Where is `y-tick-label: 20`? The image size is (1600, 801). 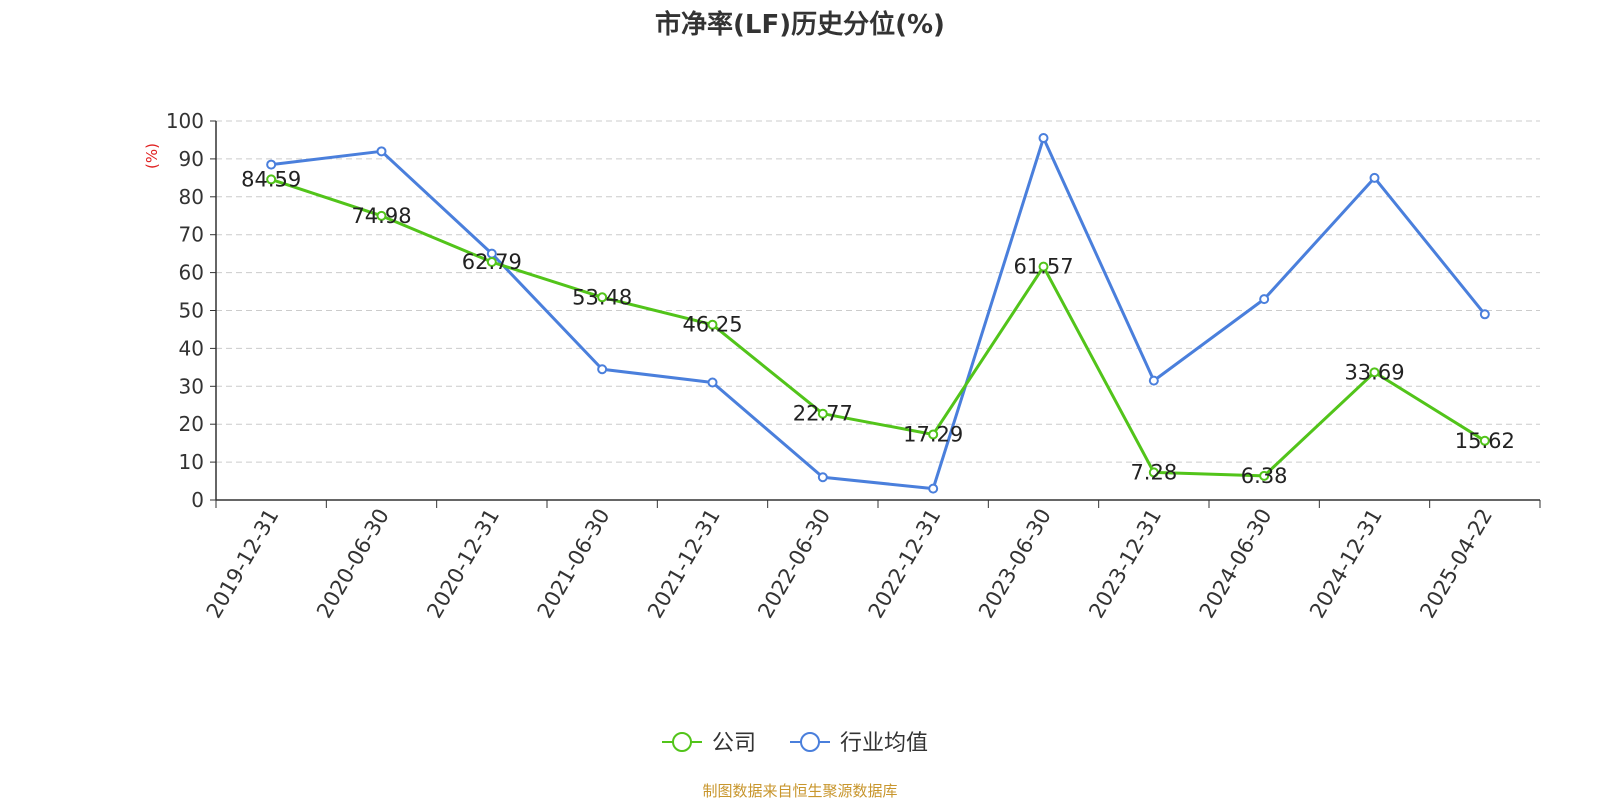
y-tick-label: 20 is located at coordinates (191, 424).